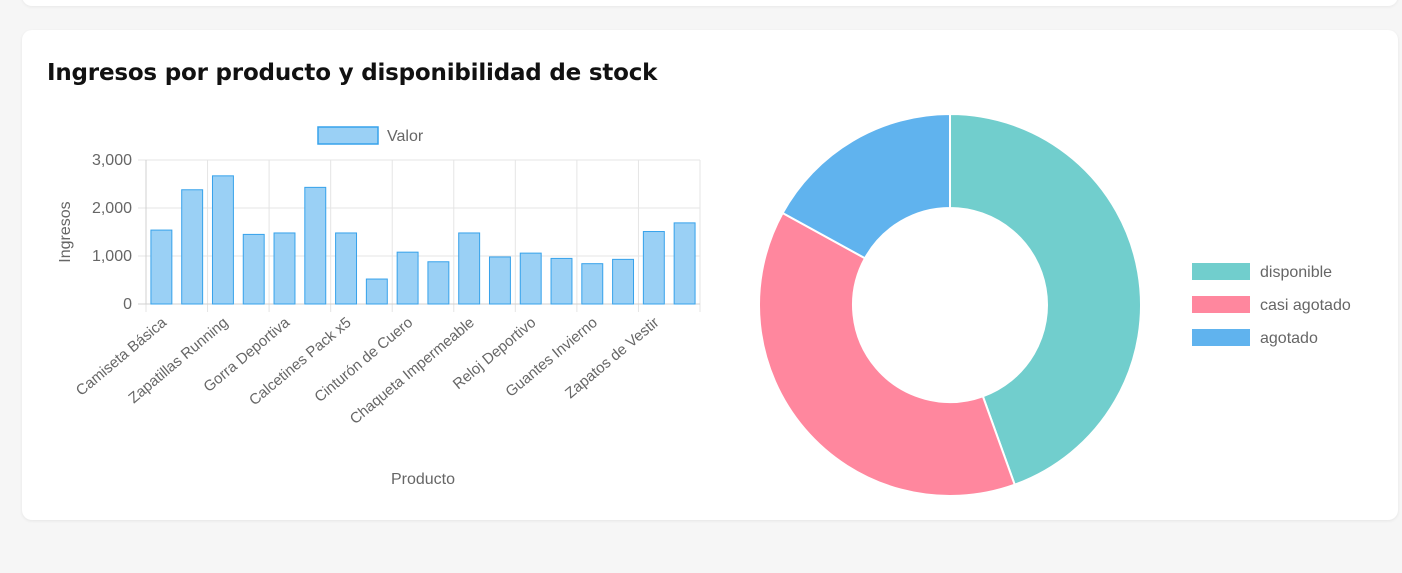 Image resolution: width=1402 pixels, height=573 pixels. What do you see at coordinates (710, 3) in the screenshot?
I see `previous-card` at bounding box center [710, 3].